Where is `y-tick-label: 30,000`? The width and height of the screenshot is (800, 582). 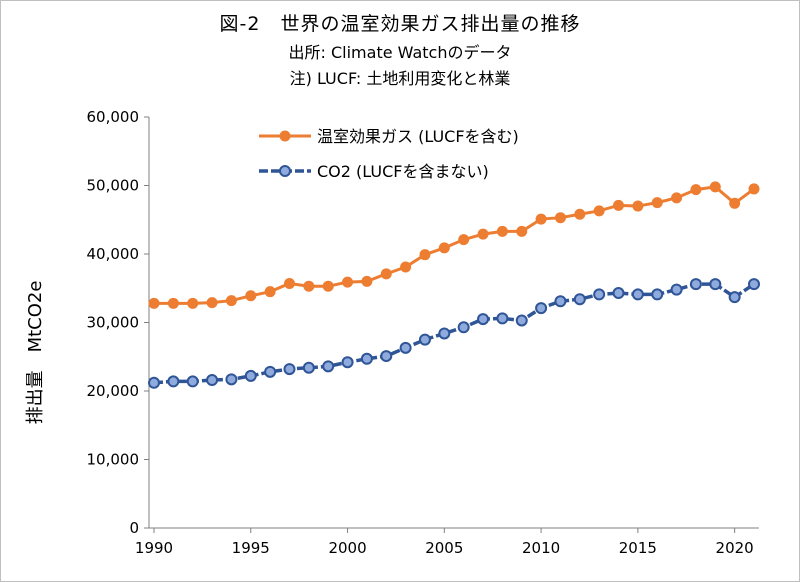 y-tick-label: 30,000 is located at coordinates (113, 323).